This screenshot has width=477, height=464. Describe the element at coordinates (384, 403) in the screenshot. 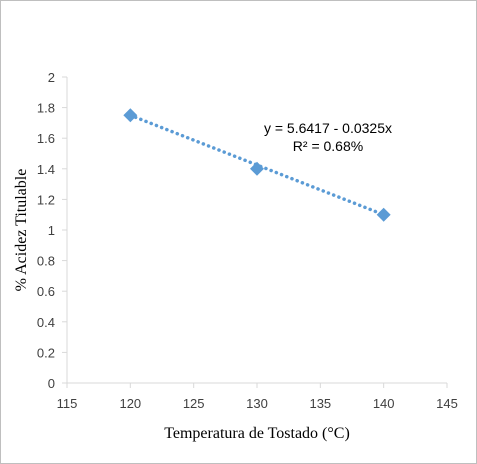

I see `x-tick-label: 140` at that location.